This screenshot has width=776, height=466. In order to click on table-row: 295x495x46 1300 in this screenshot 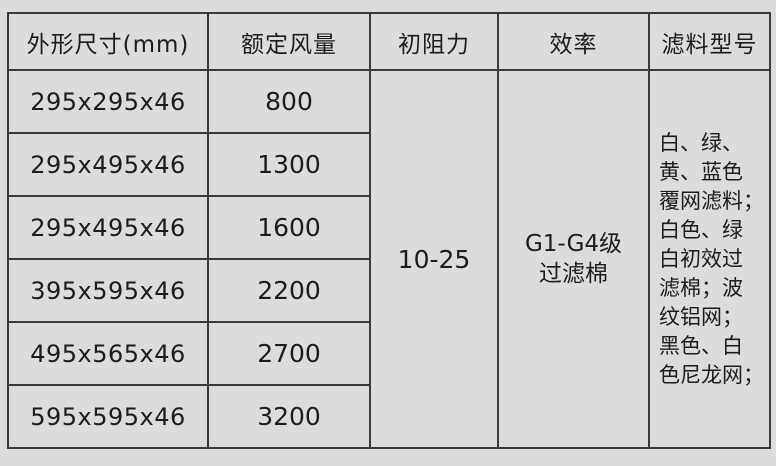, I will do `click(388, 164)`.